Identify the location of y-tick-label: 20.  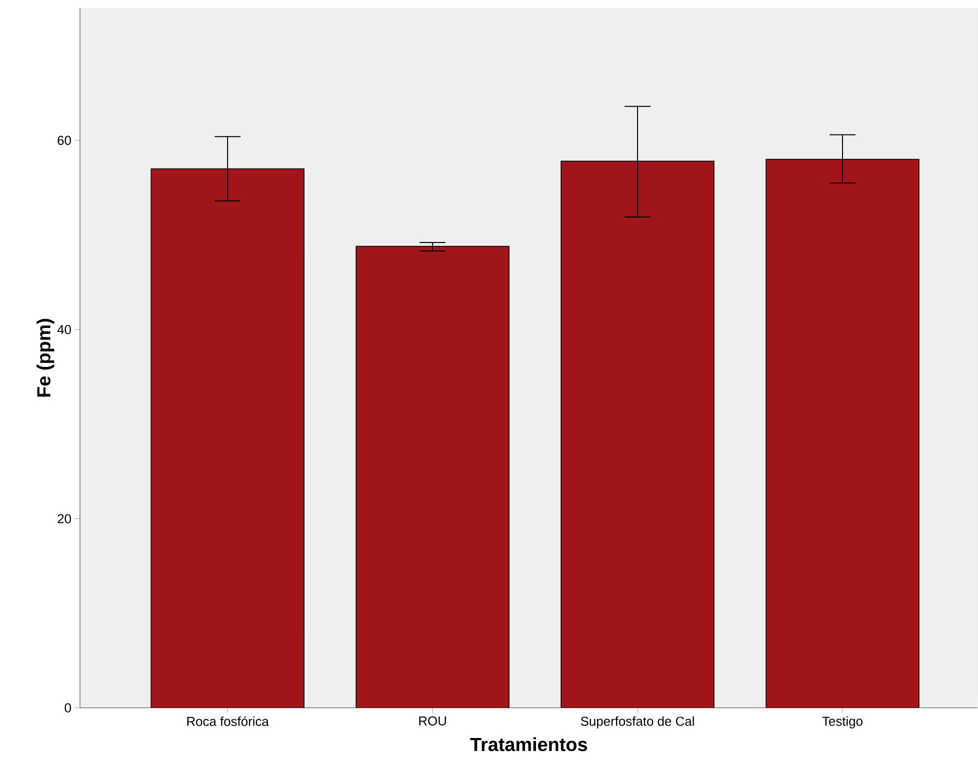
(64, 519).